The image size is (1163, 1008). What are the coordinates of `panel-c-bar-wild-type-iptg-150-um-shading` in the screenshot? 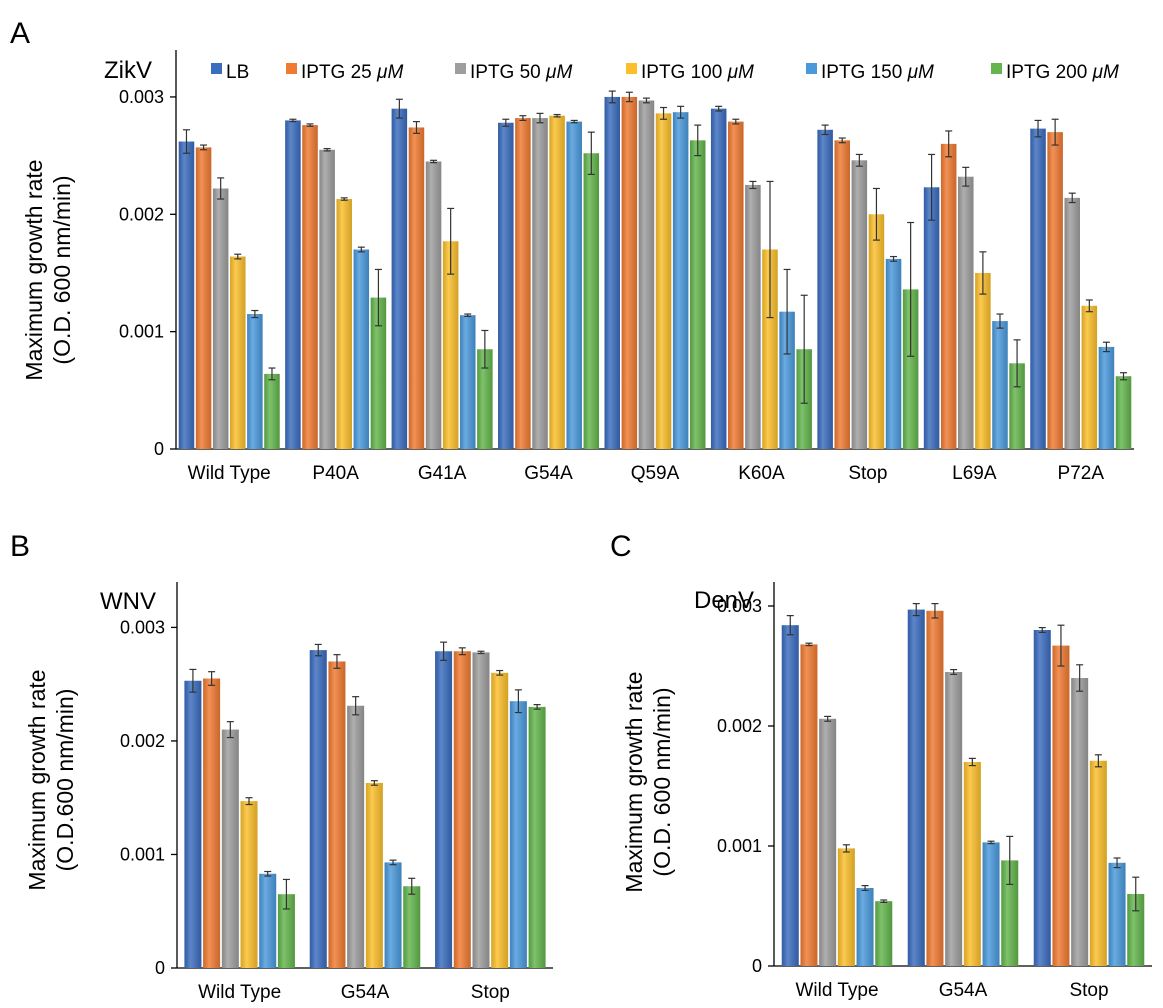 It's located at (865, 927).